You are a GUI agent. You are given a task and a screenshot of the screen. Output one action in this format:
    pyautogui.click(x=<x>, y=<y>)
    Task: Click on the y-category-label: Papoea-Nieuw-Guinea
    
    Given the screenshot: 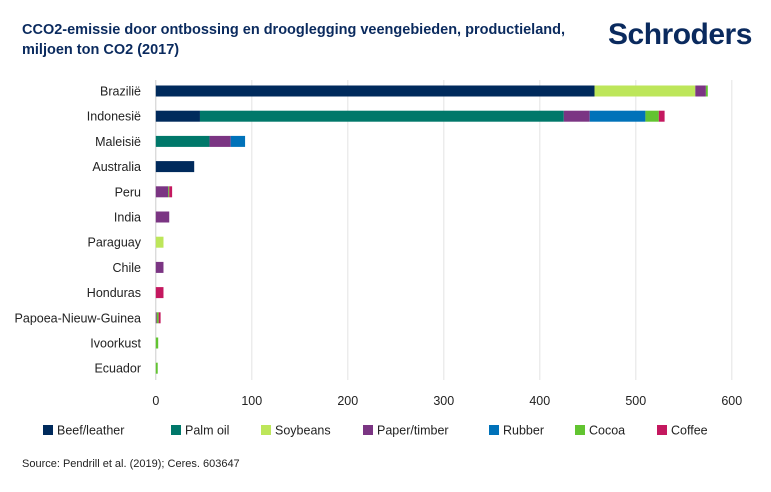 What is the action you would take?
    pyautogui.click(x=78, y=318)
    